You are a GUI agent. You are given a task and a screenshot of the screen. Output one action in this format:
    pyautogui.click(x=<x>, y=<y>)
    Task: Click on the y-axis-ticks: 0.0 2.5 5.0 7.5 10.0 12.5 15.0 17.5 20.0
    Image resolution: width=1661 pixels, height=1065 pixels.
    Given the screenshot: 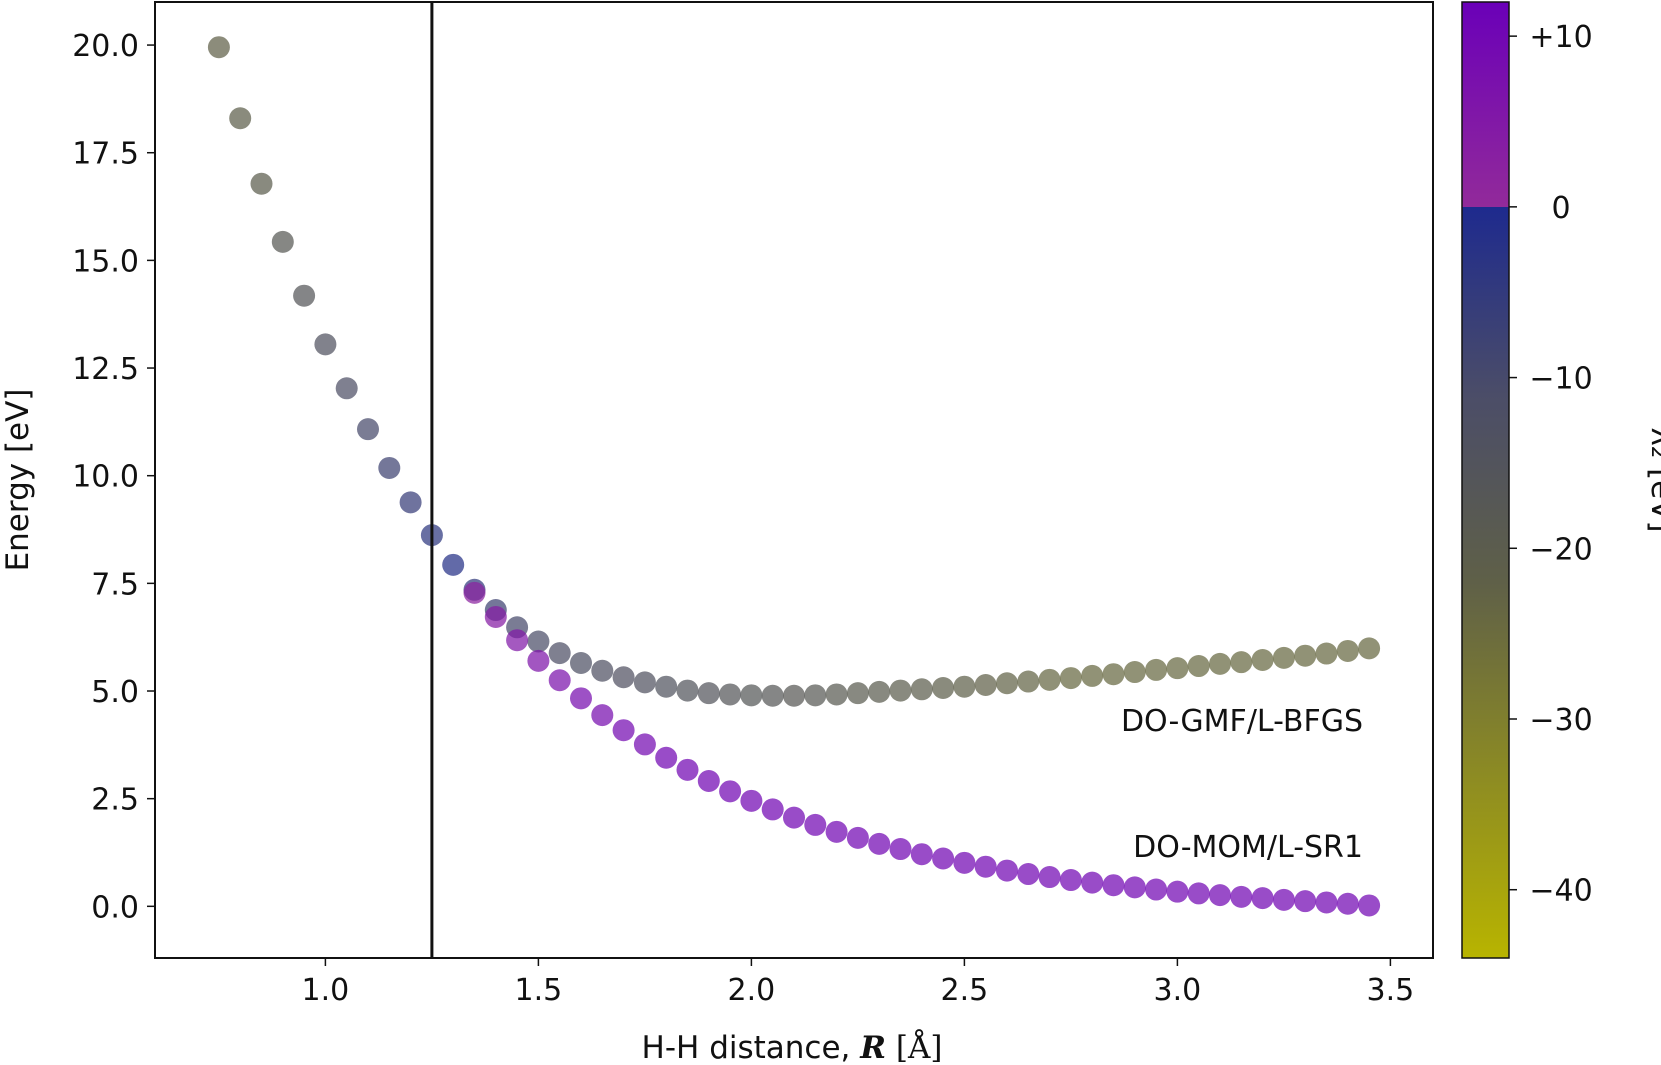 What is the action you would take?
    pyautogui.click(x=113, y=477)
    